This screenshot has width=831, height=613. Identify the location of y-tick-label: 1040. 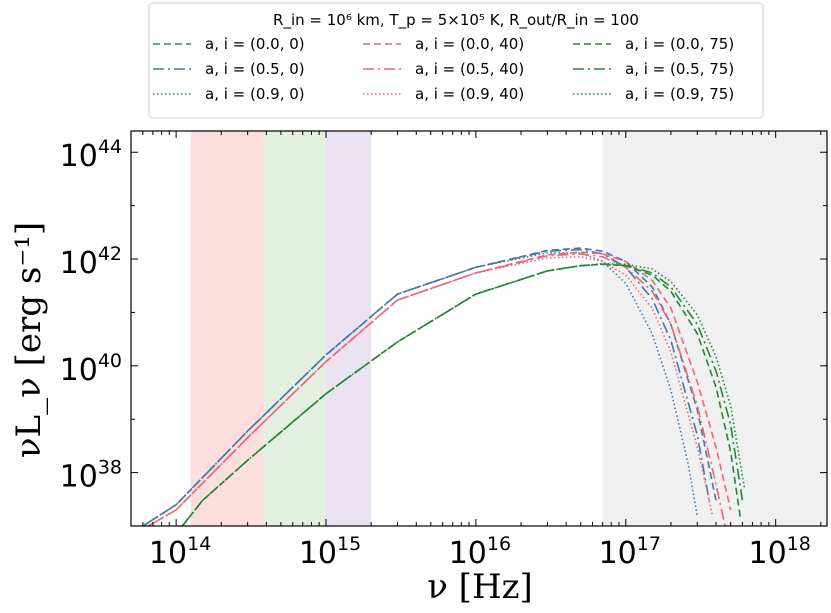
(91, 369).